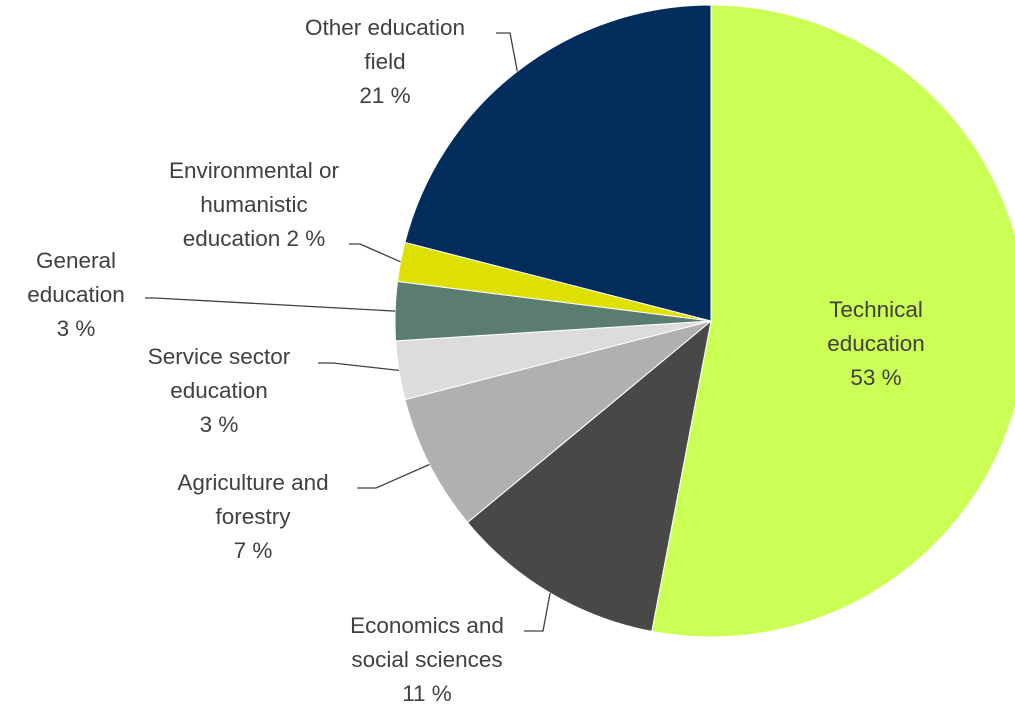  Describe the element at coordinates (507, 52) in the screenshot. I see `leader-line-other-education-field` at that location.